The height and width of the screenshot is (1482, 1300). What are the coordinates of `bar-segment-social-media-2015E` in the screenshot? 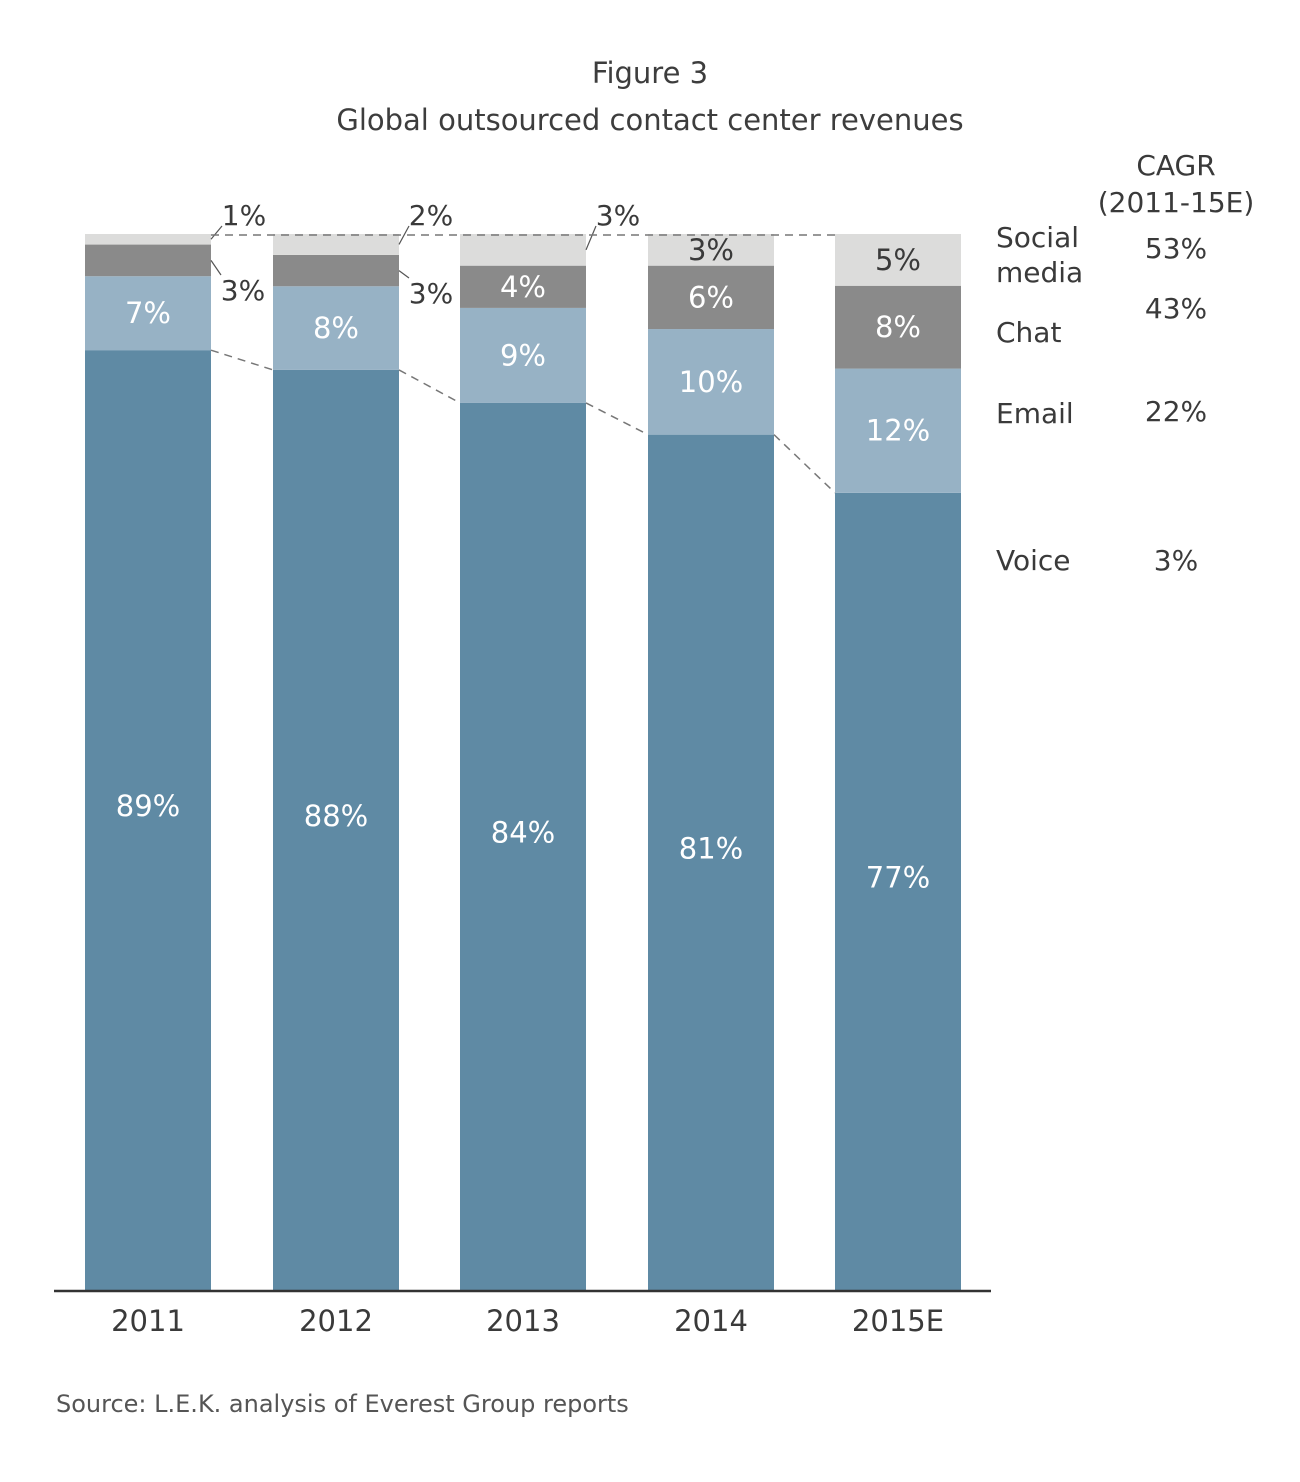 It's located at (898, 260).